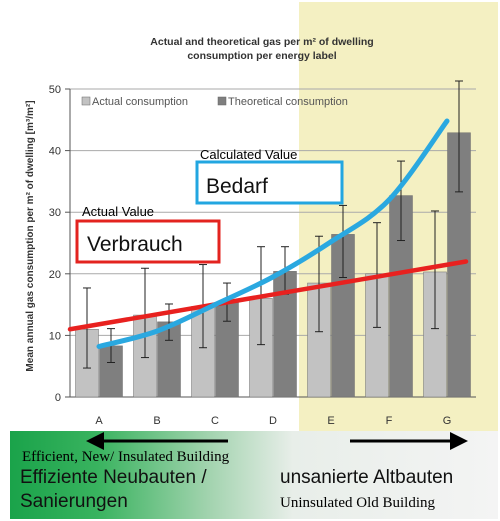  I want to click on x-tick-label-E: E, so click(330, 421).